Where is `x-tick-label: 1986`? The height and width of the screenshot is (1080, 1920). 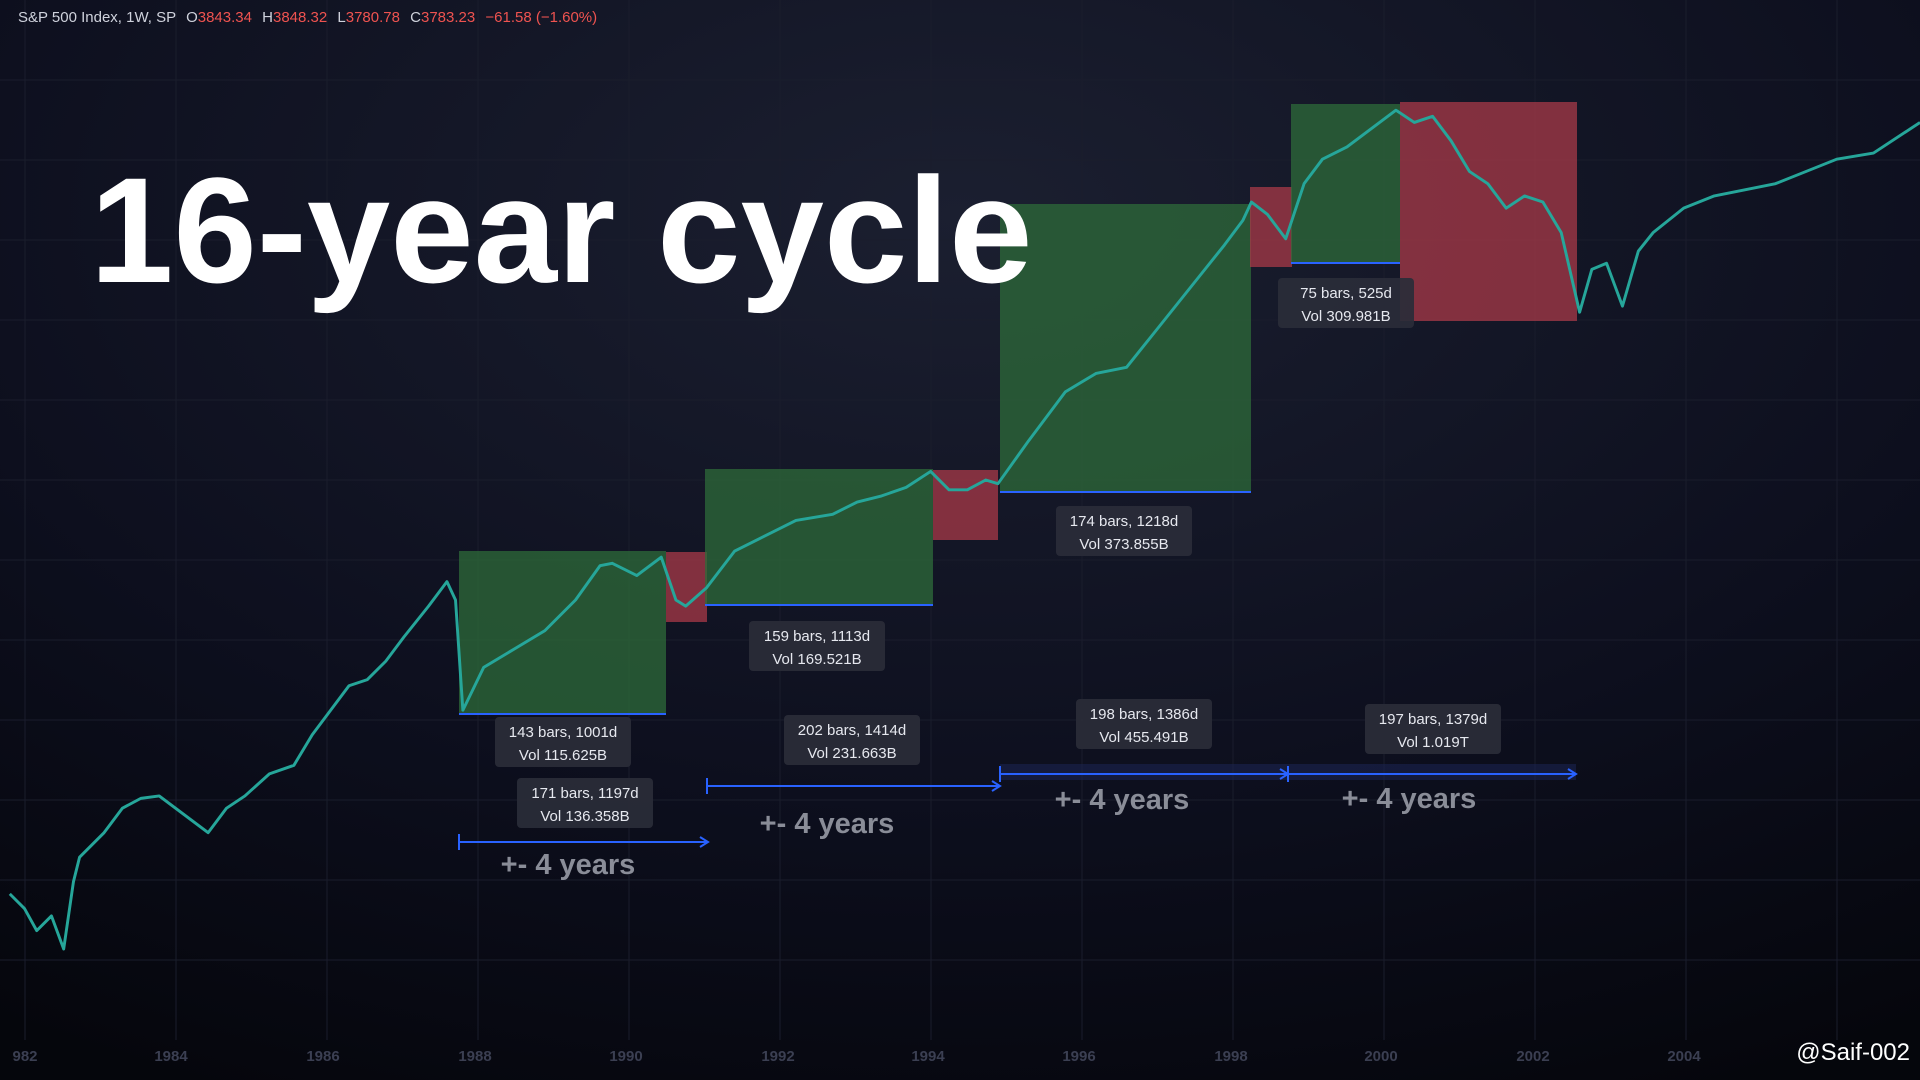
x-tick-label: 1986 is located at coordinates (322, 1056).